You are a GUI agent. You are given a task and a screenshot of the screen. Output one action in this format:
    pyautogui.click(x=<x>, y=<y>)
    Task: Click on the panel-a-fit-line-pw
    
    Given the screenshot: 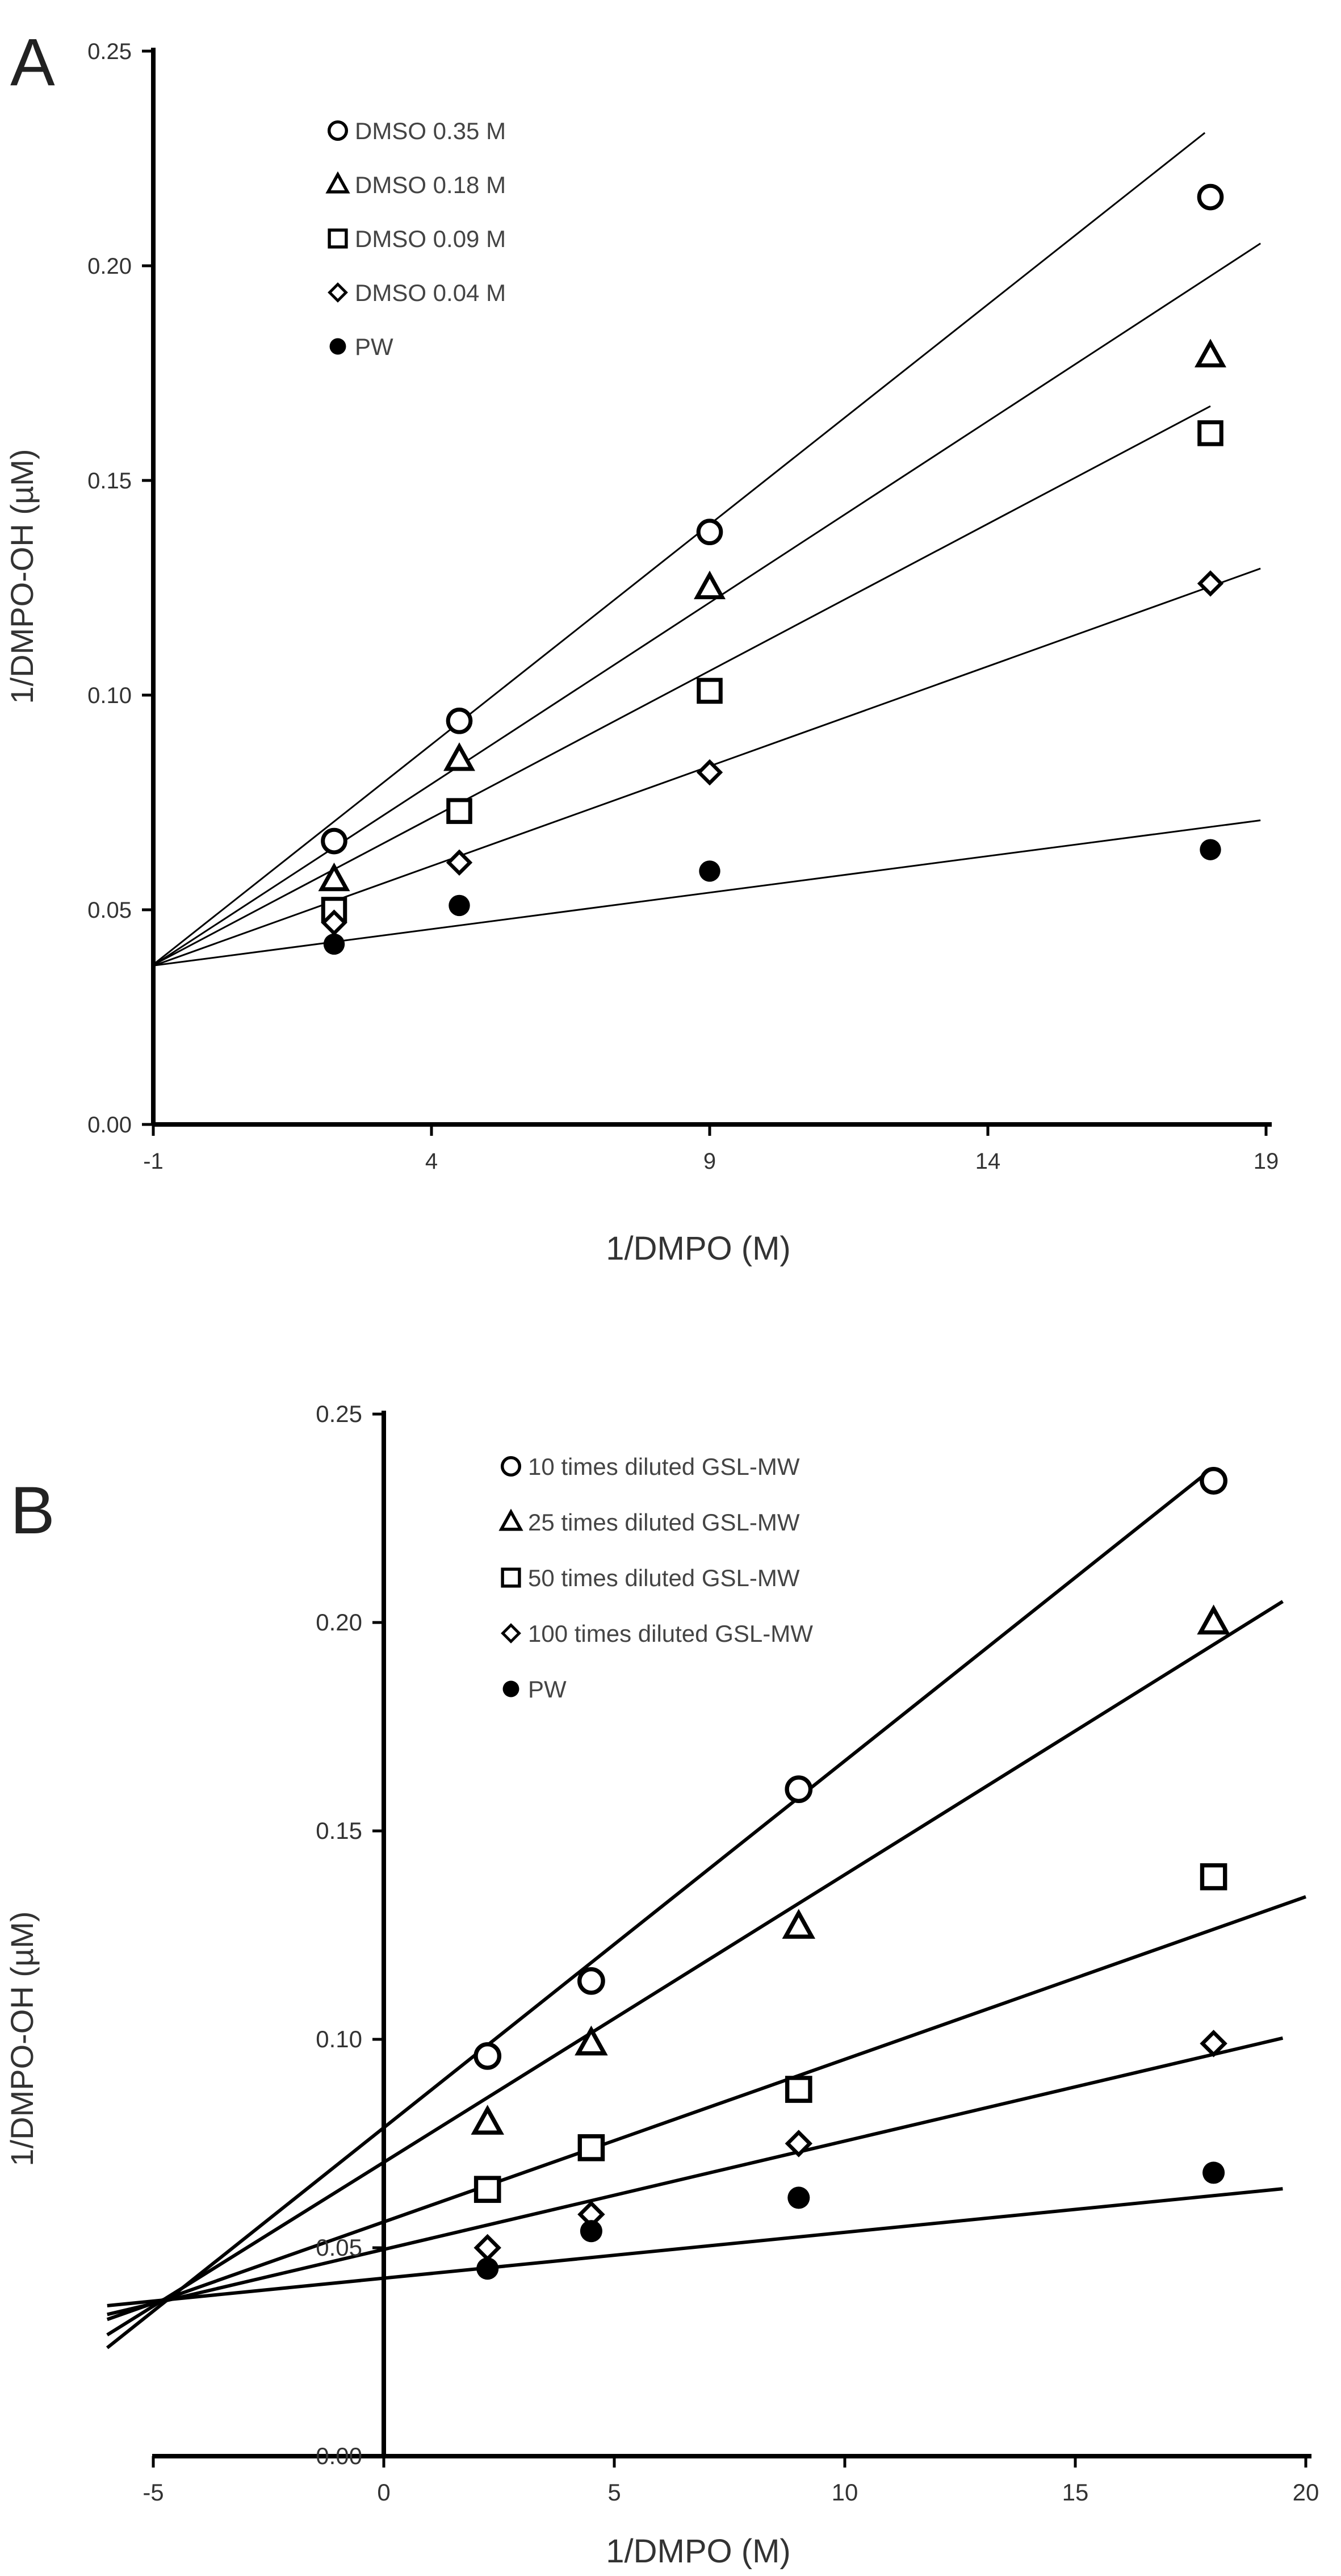 What is the action you would take?
    pyautogui.click(x=707, y=893)
    